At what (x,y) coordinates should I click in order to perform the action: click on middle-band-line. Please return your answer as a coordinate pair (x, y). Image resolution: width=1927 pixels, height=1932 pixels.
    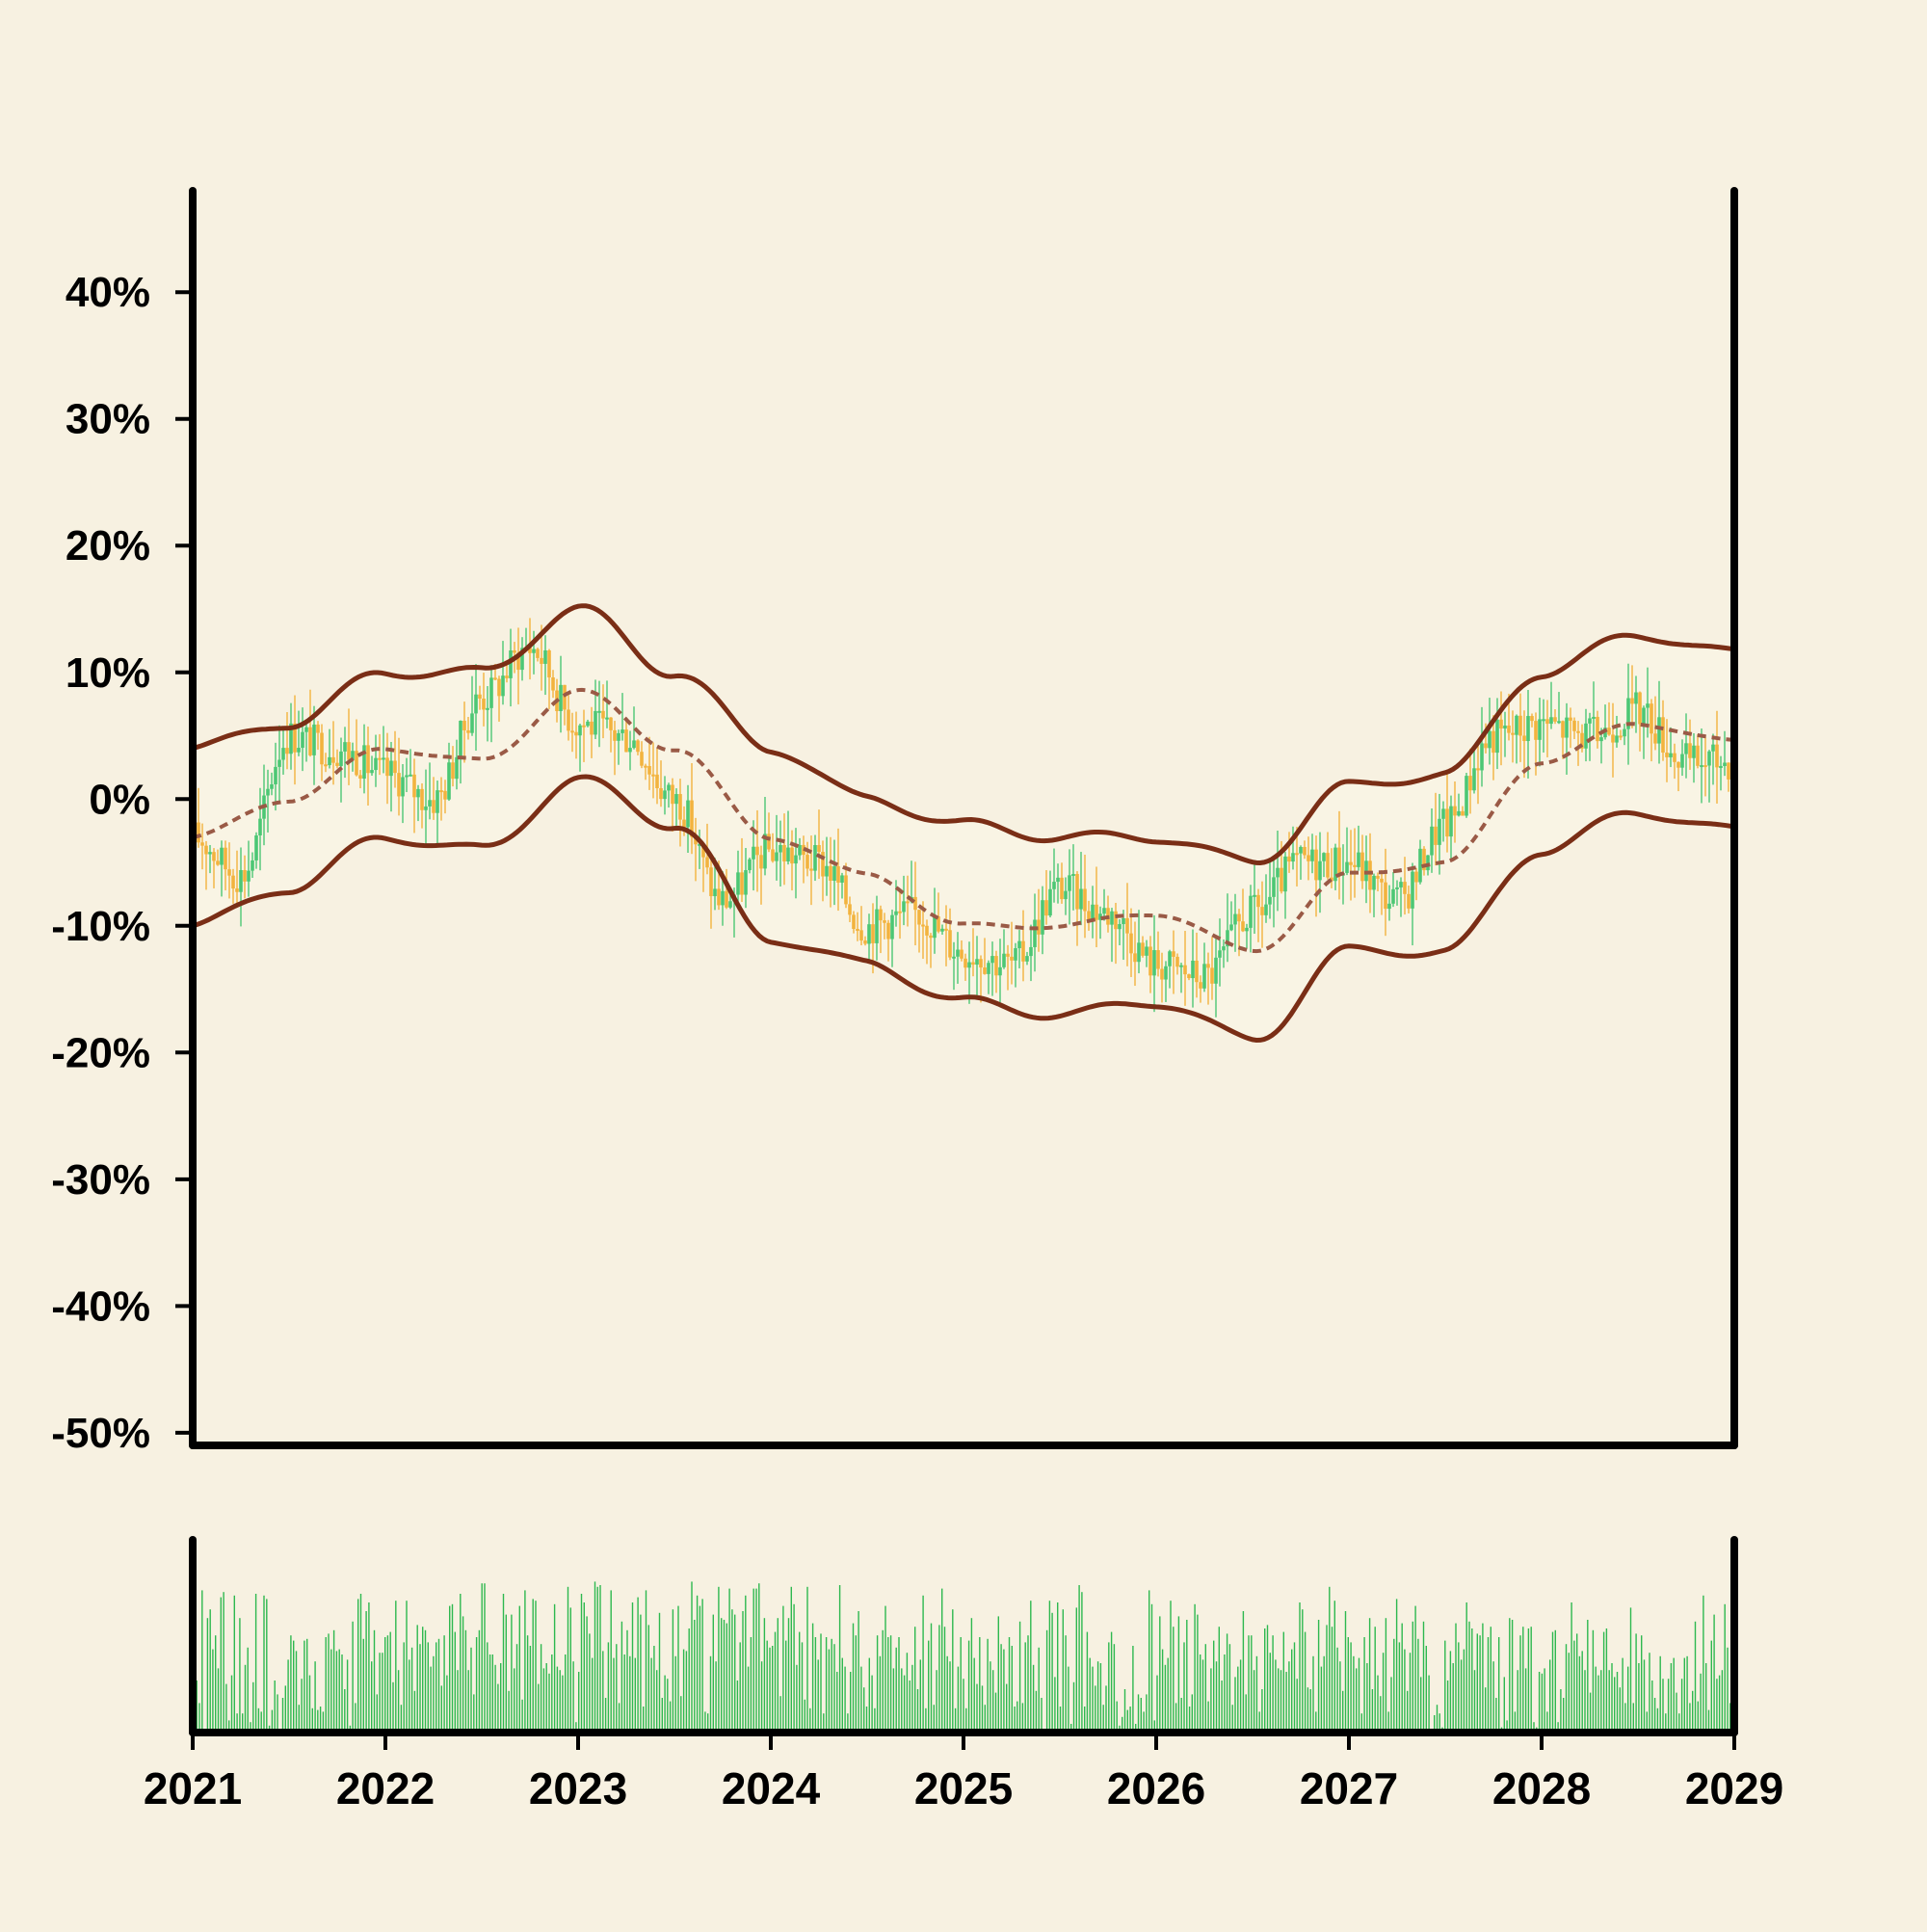
    Looking at the image, I should click on (963, 820).